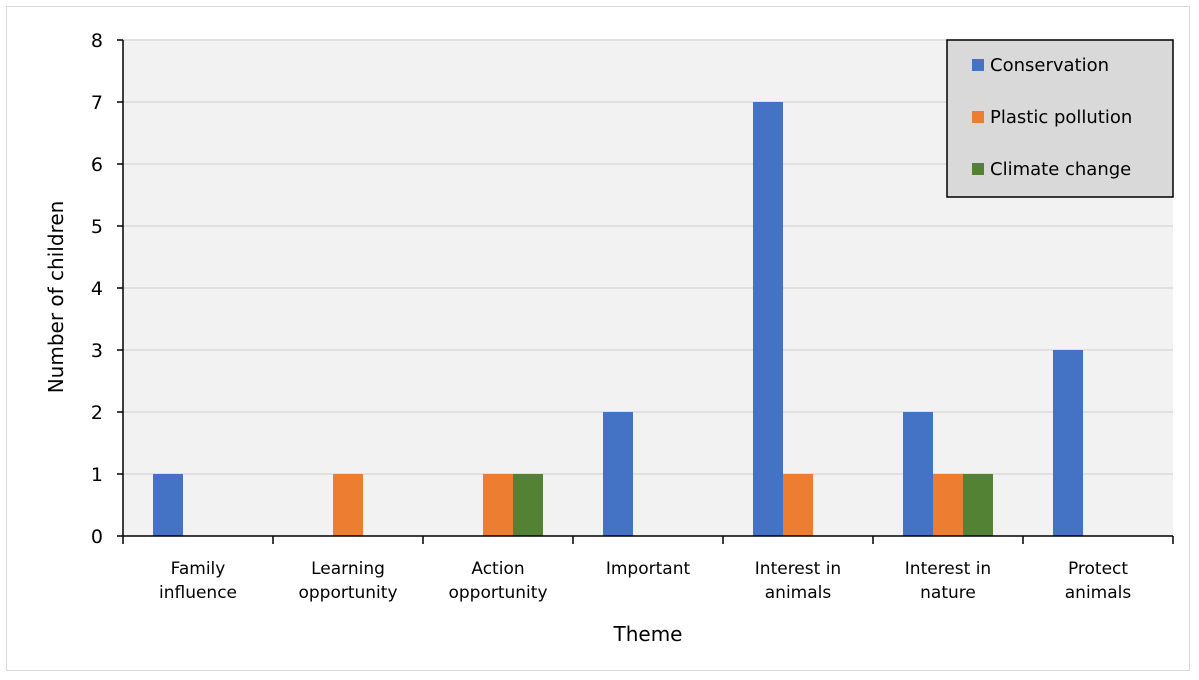 The width and height of the screenshot is (1199, 680). I want to click on y-tick-label: 0, so click(97, 537).